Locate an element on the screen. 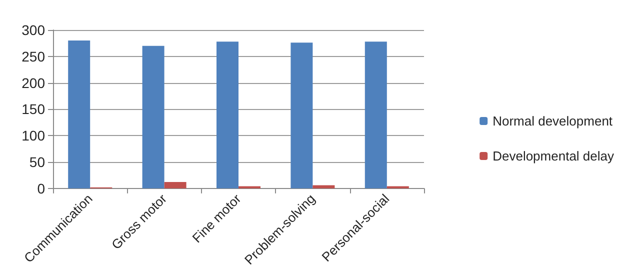 The width and height of the screenshot is (632, 277). y-tick-label: 100 is located at coordinates (34, 136).